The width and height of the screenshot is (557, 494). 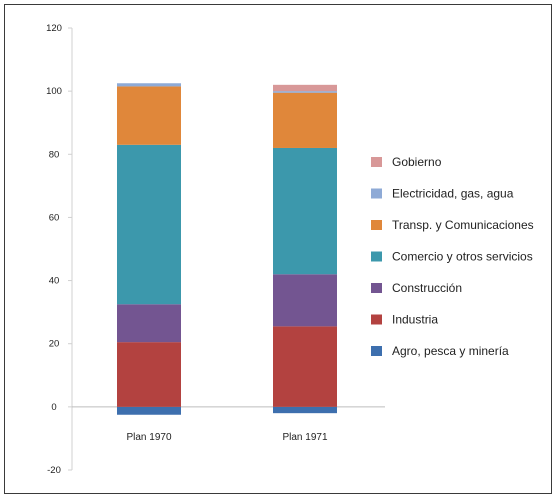 I want to click on y-tick-label: 120, so click(x=54, y=28).